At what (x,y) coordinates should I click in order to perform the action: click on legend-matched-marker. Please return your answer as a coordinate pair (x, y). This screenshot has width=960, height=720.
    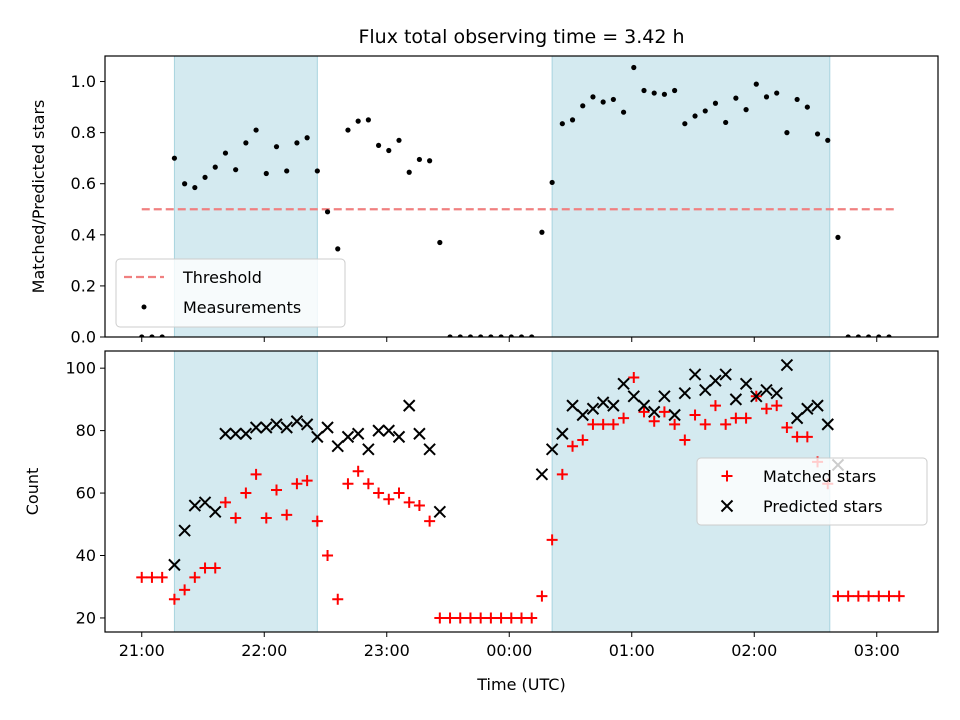
    Looking at the image, I should click on (727, 476).